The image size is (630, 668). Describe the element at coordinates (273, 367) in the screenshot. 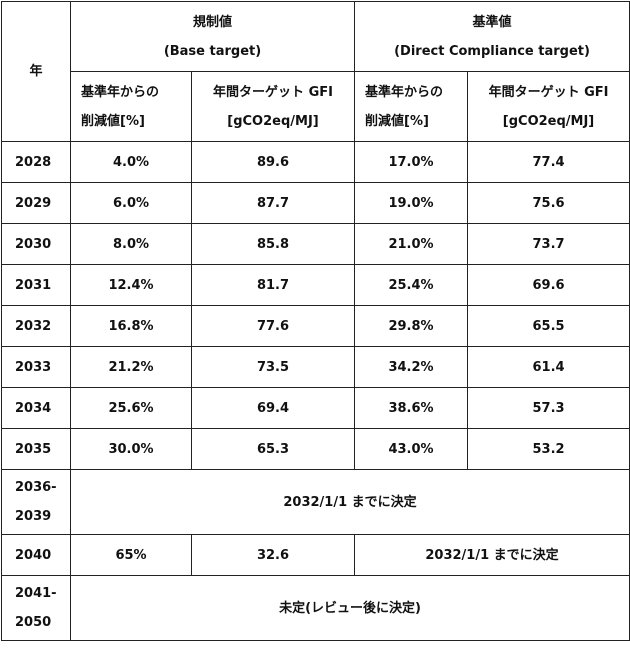

I see `base-gfi-cell: 73.5` at that location.